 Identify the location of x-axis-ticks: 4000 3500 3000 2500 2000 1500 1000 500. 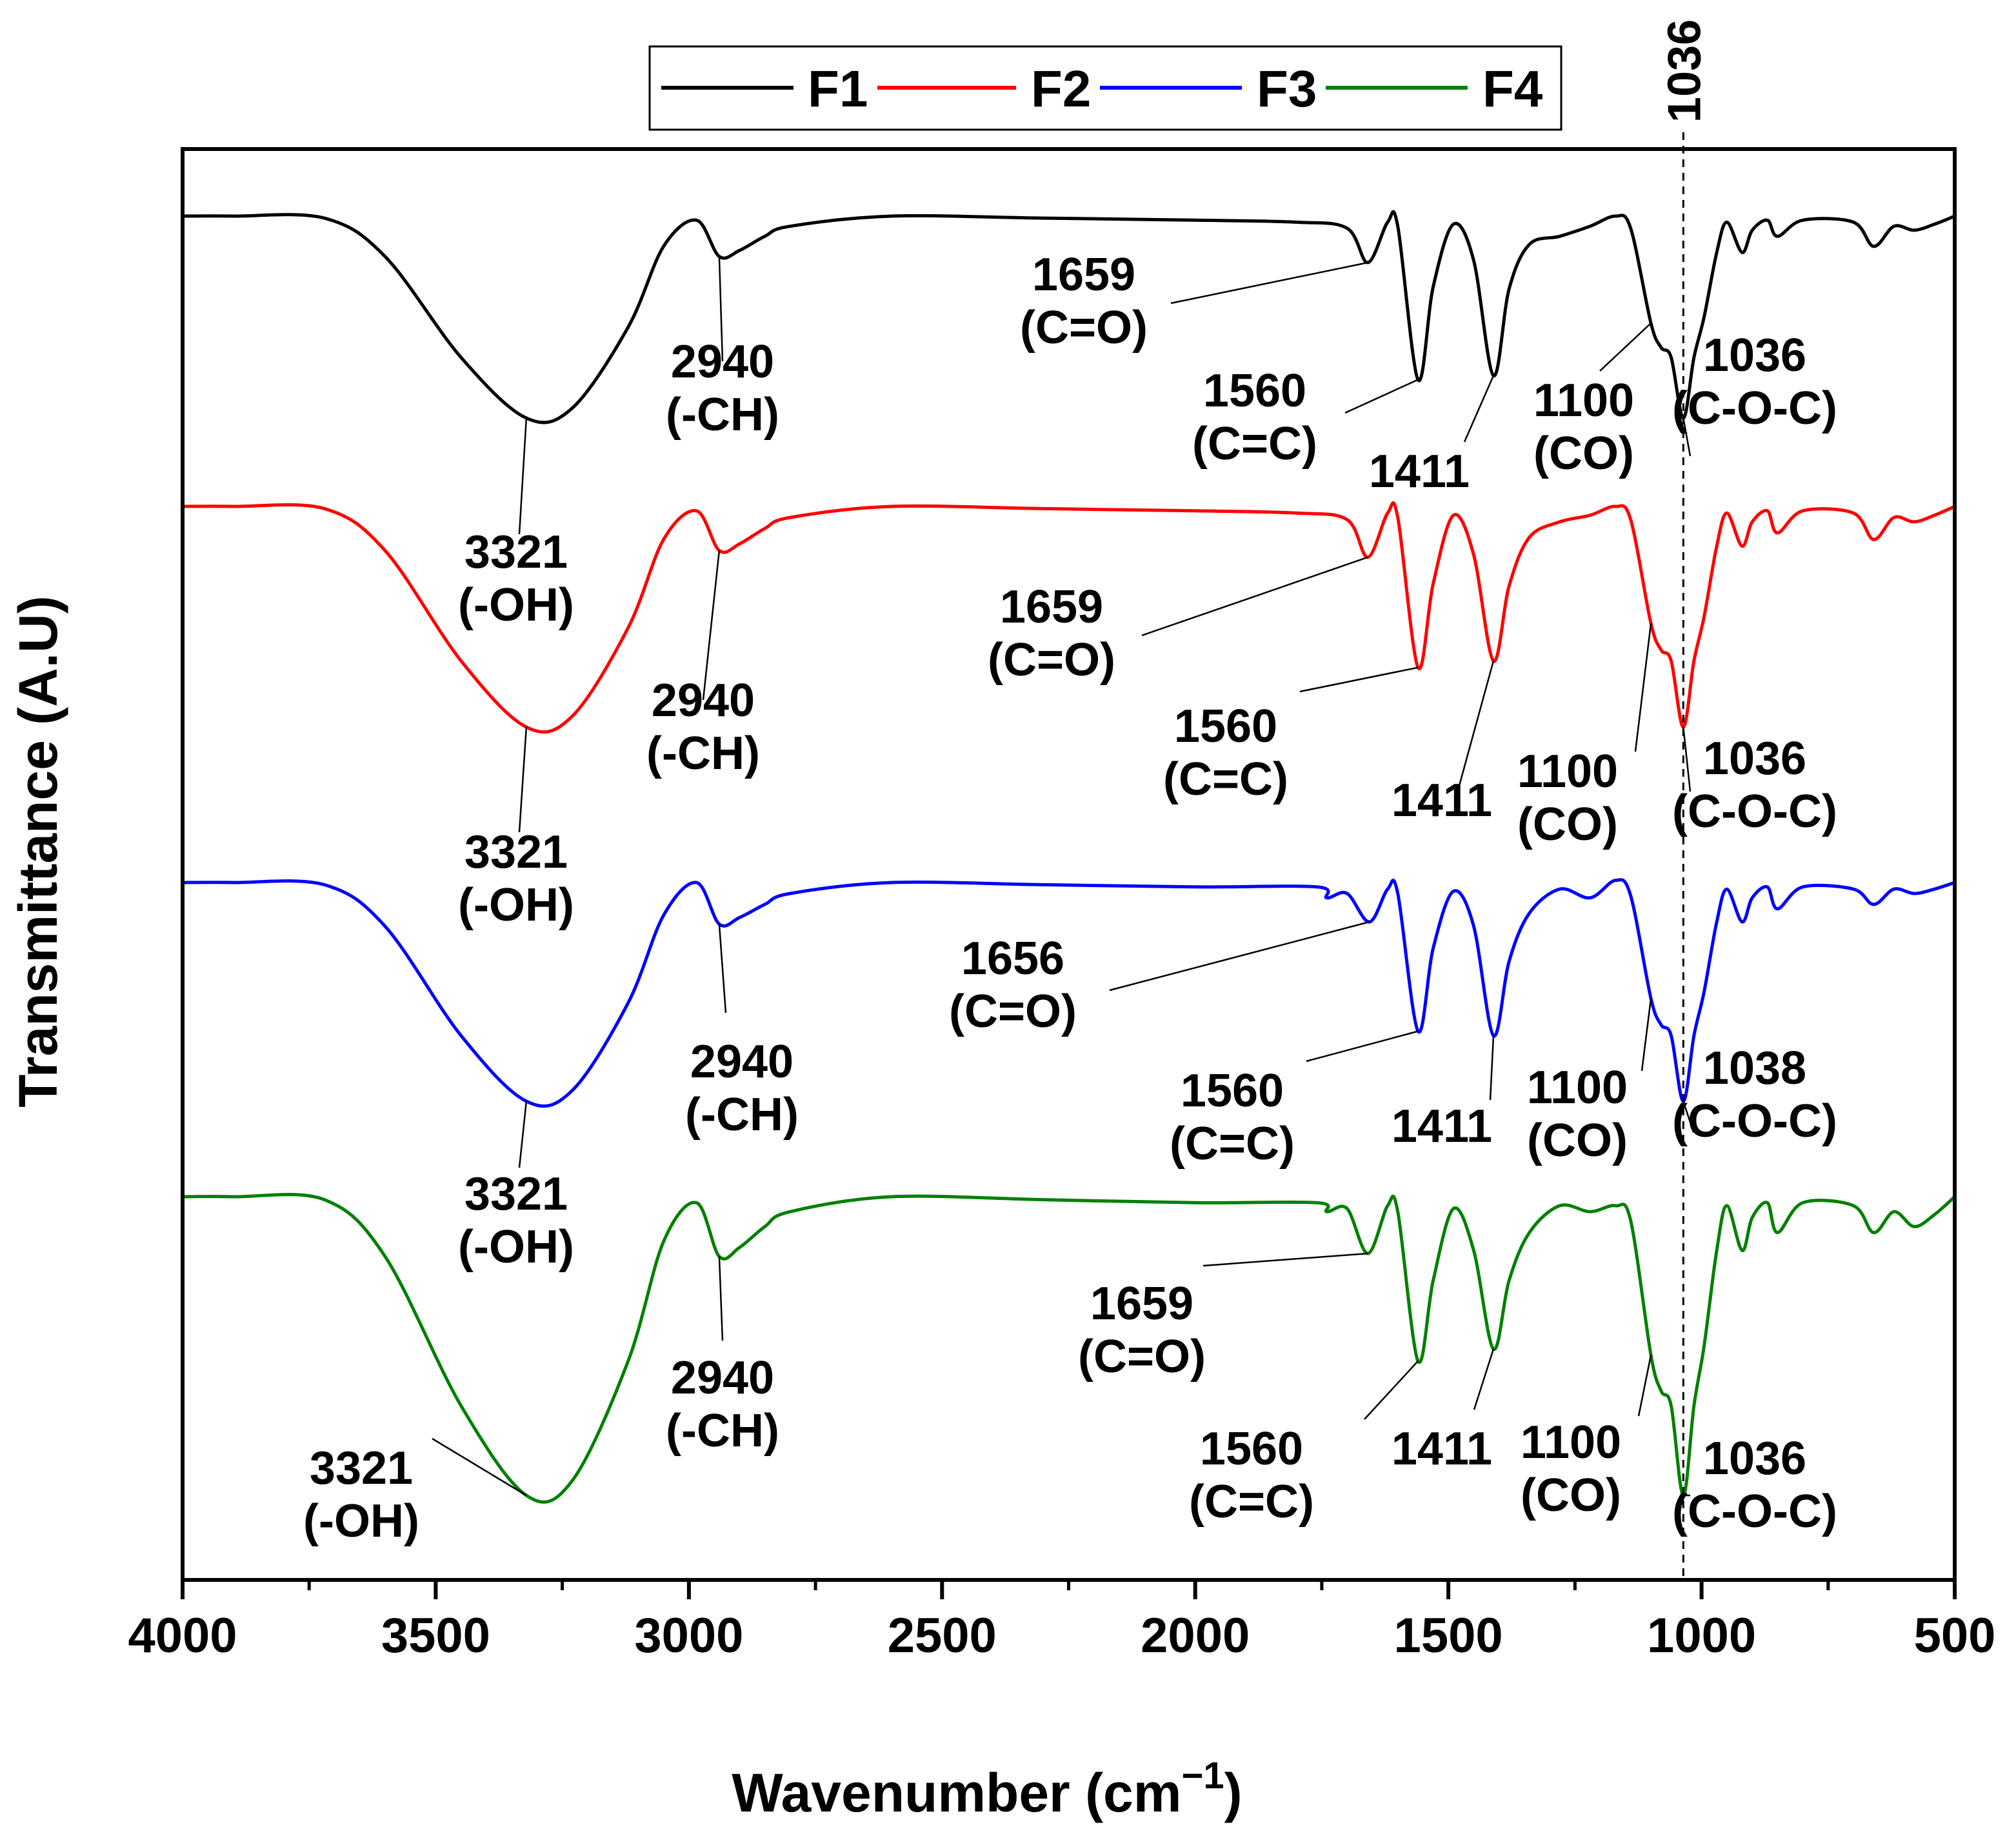
(1061, 1621).